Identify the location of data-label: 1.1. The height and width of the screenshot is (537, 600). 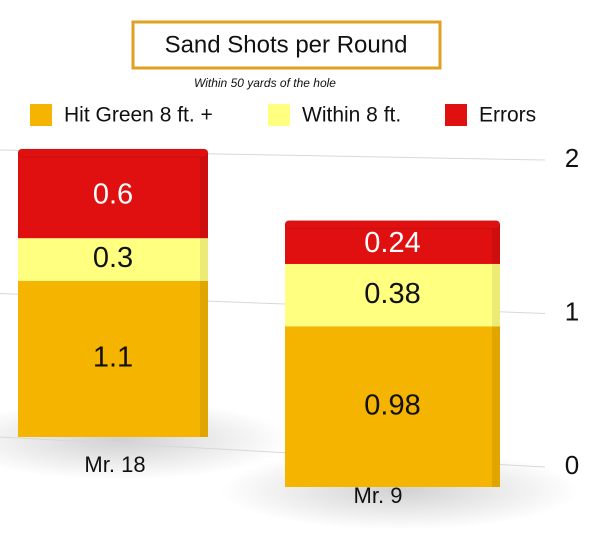
(113, 358).